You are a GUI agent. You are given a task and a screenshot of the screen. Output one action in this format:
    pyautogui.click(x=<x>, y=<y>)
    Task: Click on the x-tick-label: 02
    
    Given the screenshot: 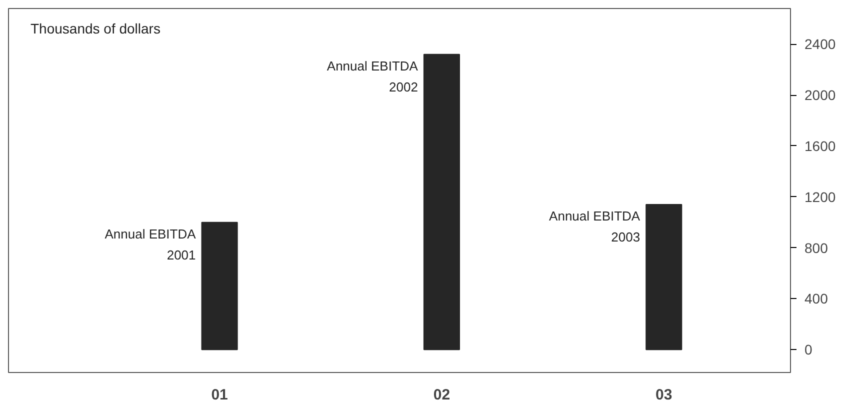 What is the action you would take?
    pyautogui.click(x=441, y=394)
    